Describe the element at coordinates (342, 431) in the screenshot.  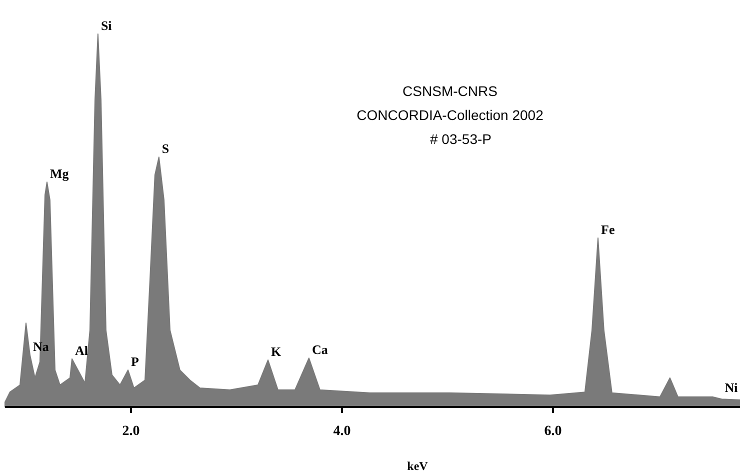
I see `x-tick-label: 4.0` at that location.